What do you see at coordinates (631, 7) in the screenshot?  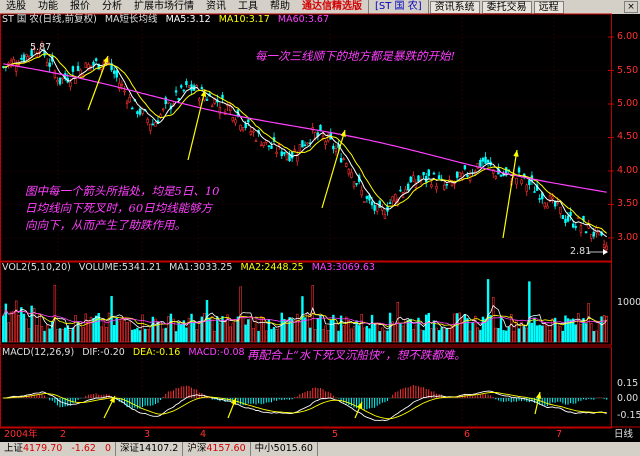 I see `close-icon: ×` at bounding box center [631, 7].